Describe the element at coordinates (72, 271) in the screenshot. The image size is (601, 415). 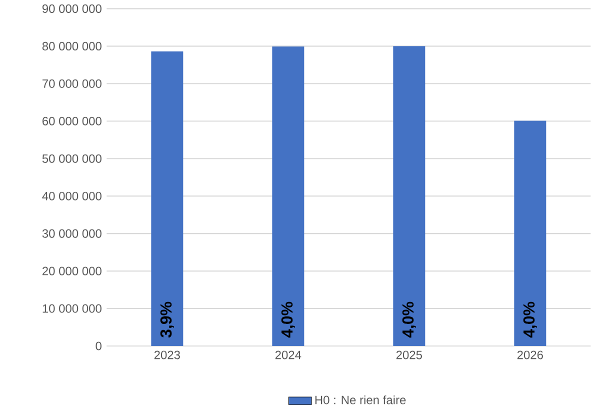
I see `y-tick-label: 20 000 000` at that location.